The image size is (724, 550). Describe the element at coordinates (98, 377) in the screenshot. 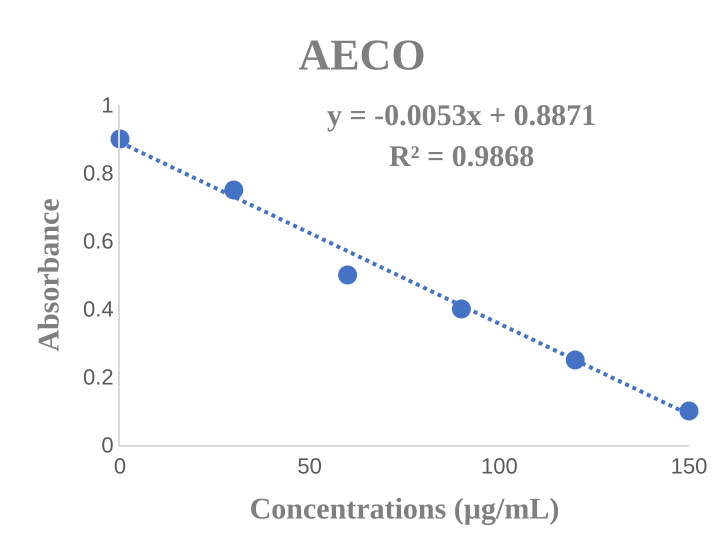

I see `y-tick-label: 0.2` at that location.